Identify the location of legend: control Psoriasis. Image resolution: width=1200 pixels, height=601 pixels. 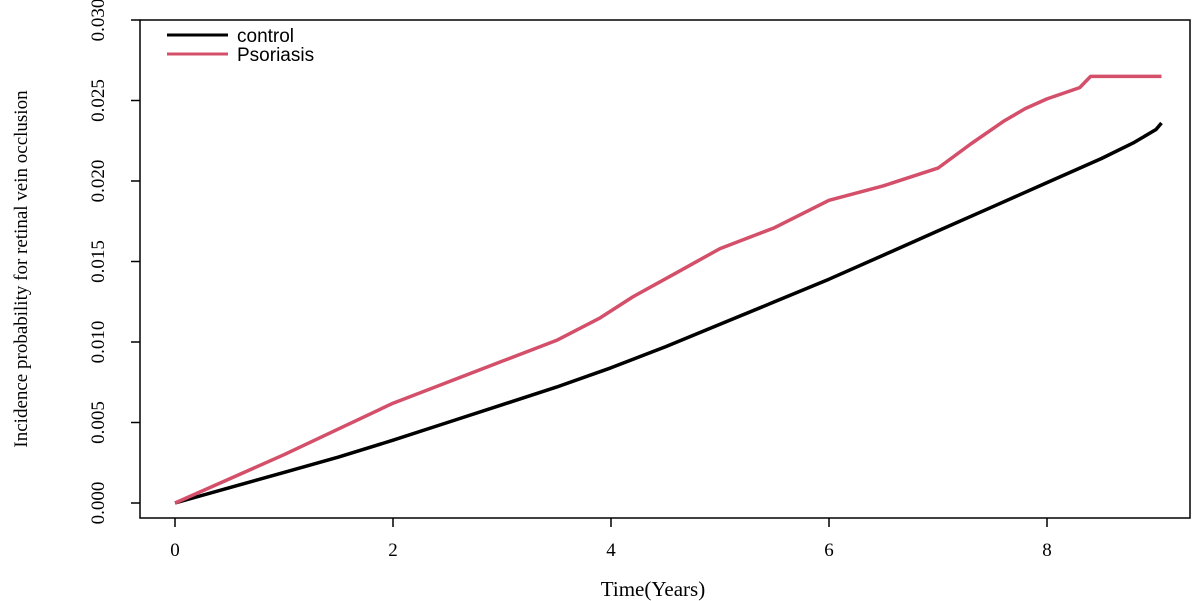
(240, 46).